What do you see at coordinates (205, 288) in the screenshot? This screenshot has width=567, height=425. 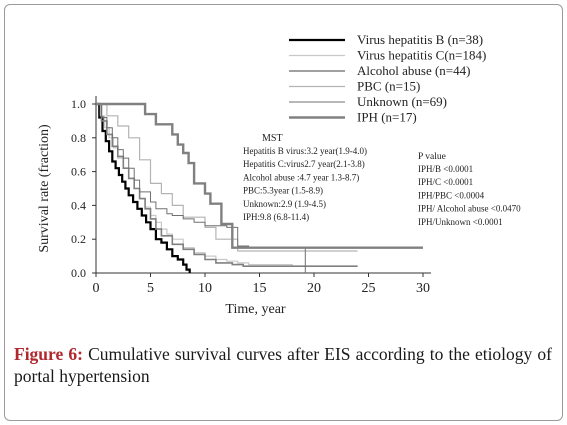 I see `x-tick-label: 10` at bounding box center [205, 288].